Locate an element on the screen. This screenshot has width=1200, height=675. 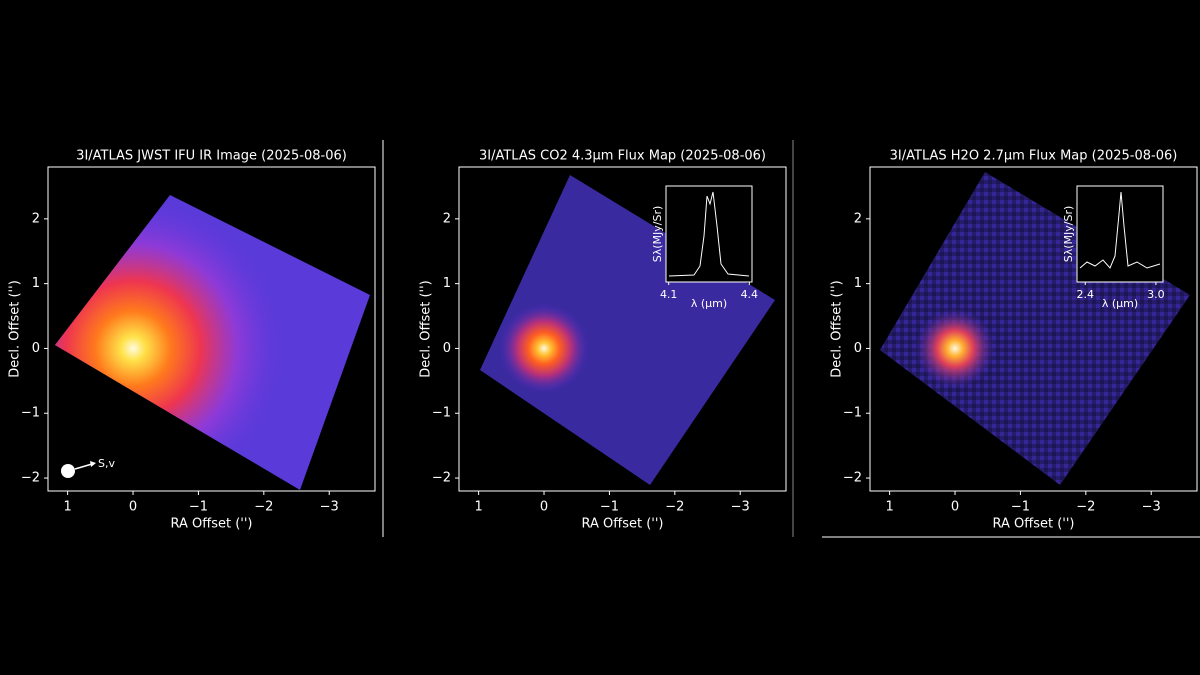
inset: 4.1 4.4 λ (µm) Sλ(MJy/Sr) is located at coordinates (705, 247).